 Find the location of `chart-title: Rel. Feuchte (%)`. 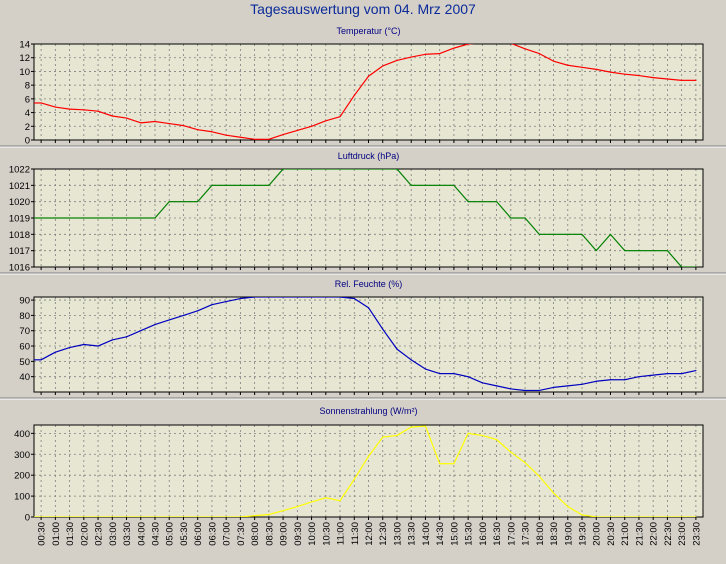

chart-title: Rel. Feuchte (%) is located at coordinates (369, 284).